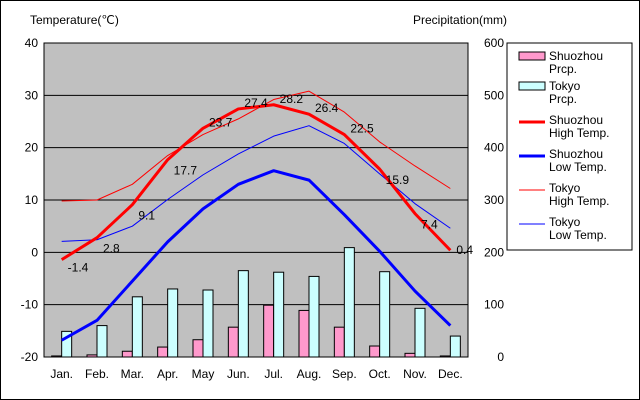  What do you see at coordinates (429, 225) in the screenshot?
I see `data-label: 7.4` at bounding box center [429, 225].